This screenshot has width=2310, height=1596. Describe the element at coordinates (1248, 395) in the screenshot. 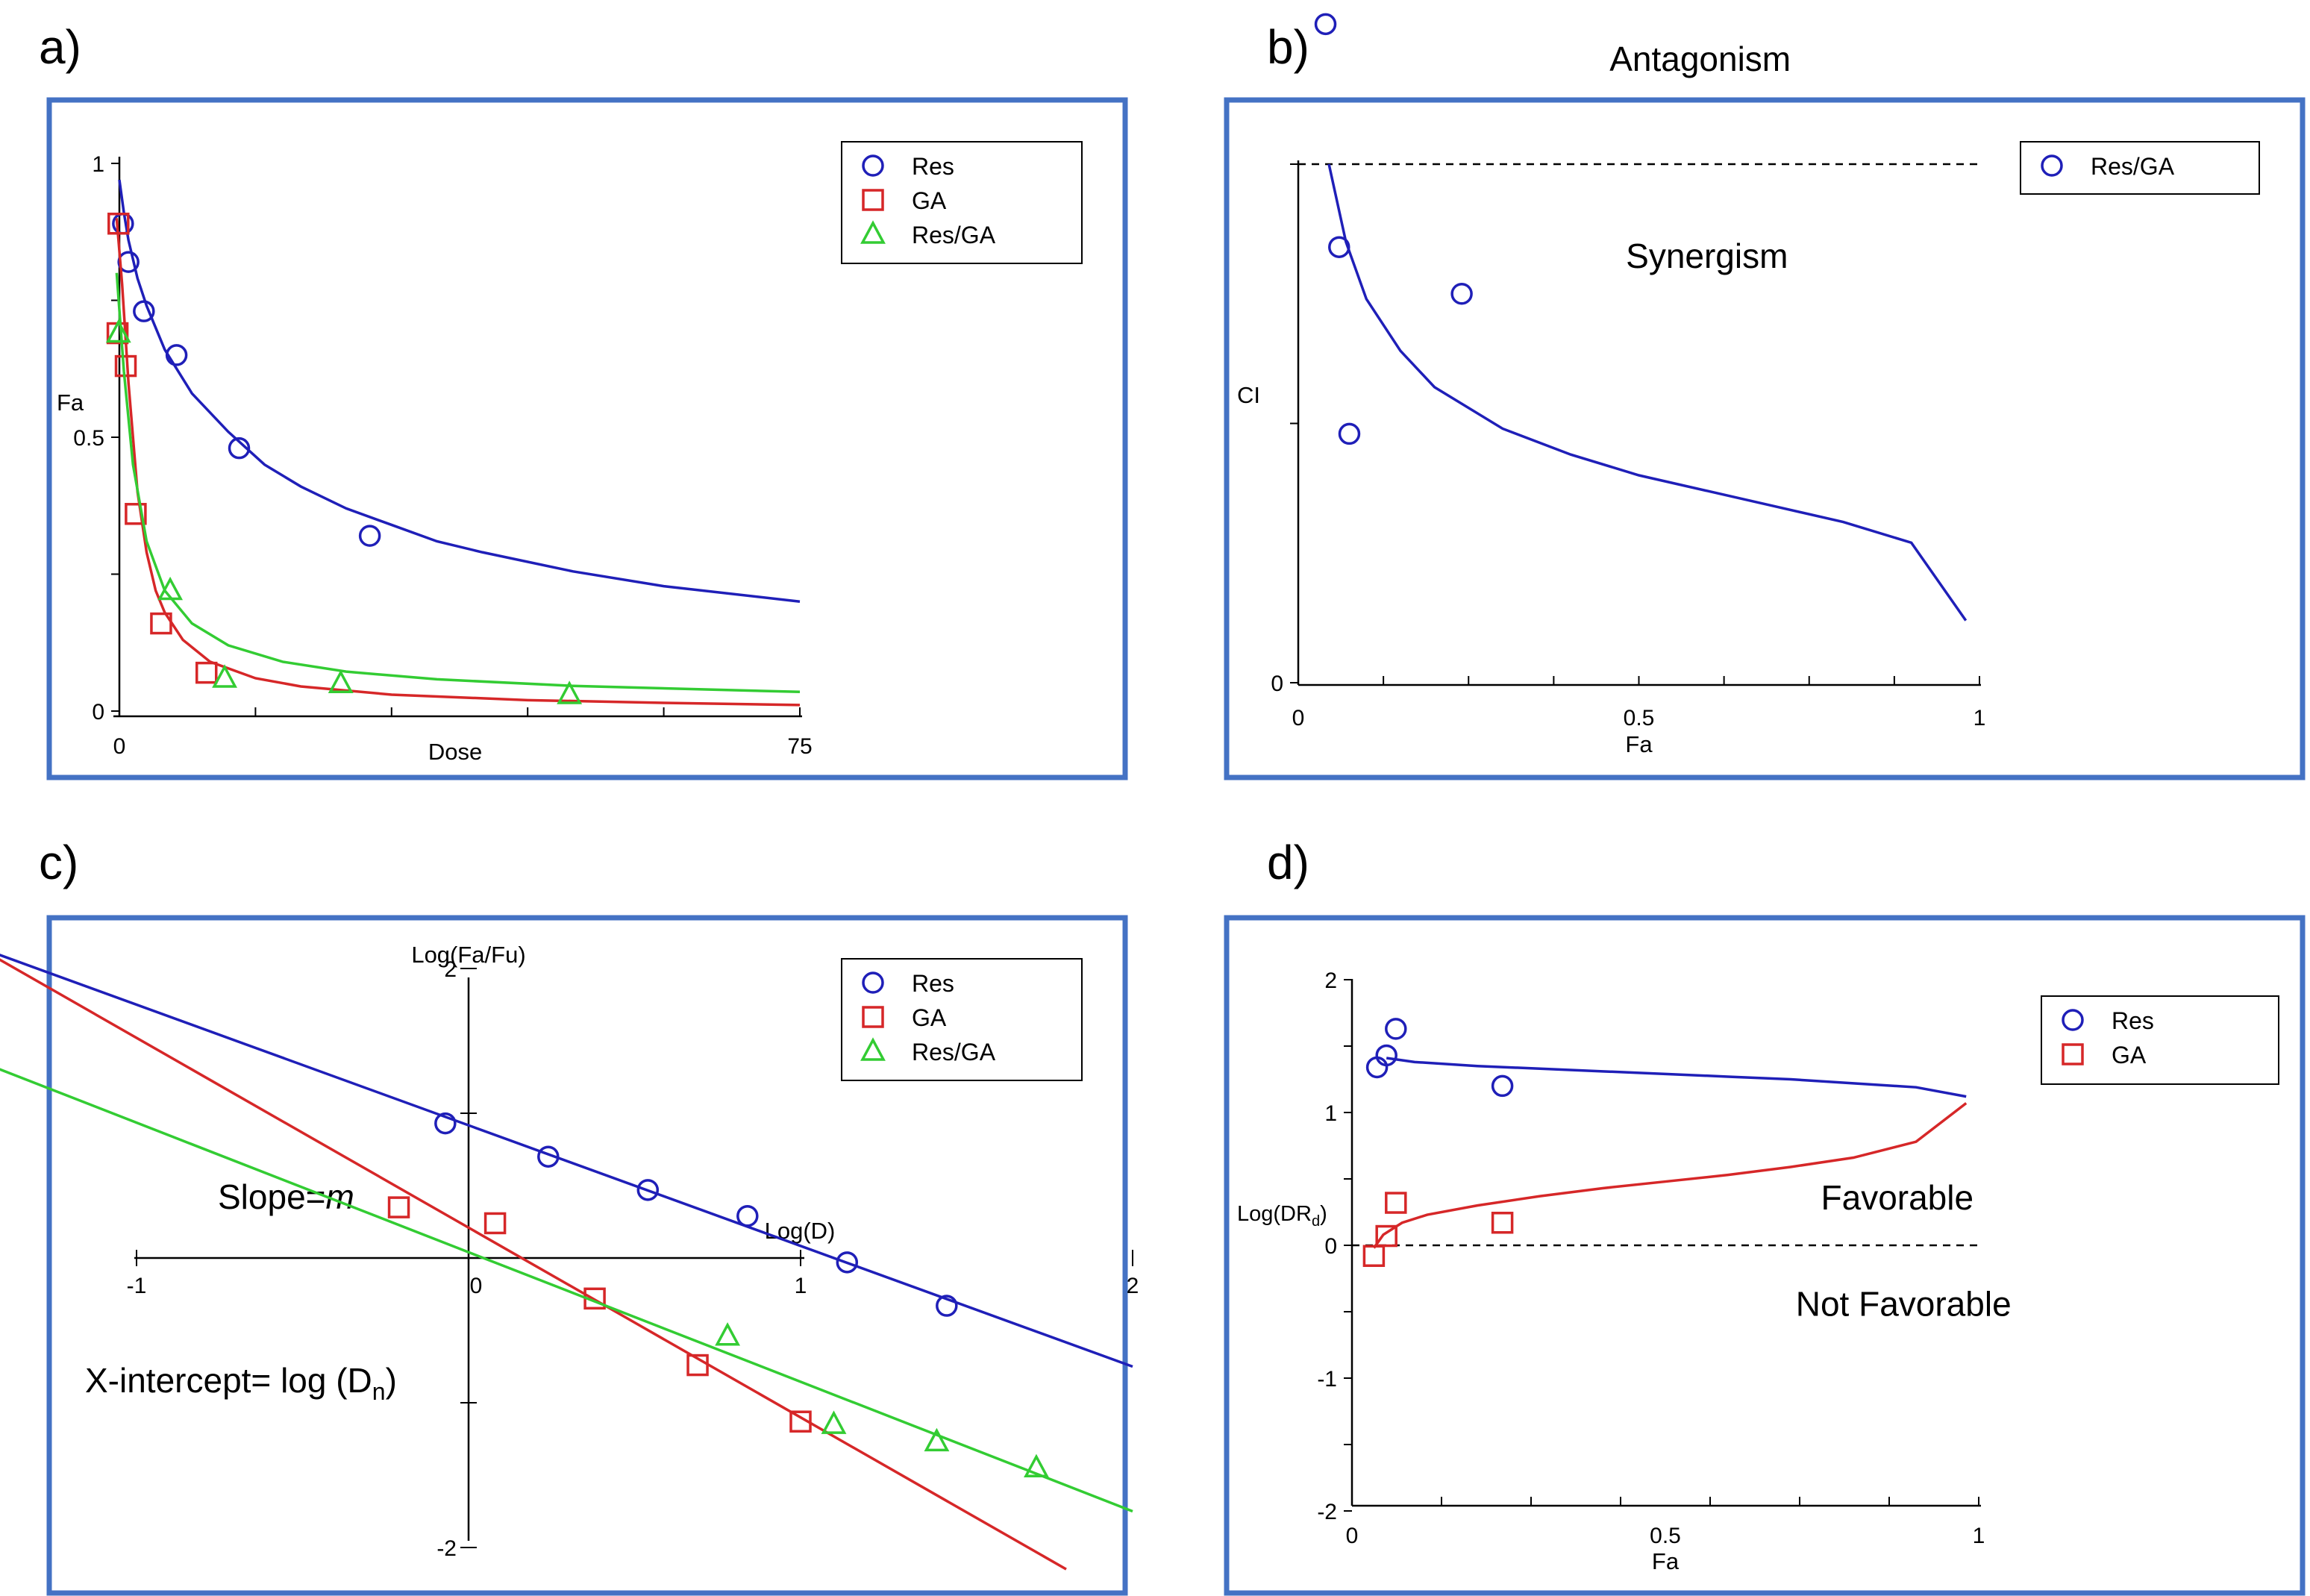

I see `y-axis-label: CI` at that location.